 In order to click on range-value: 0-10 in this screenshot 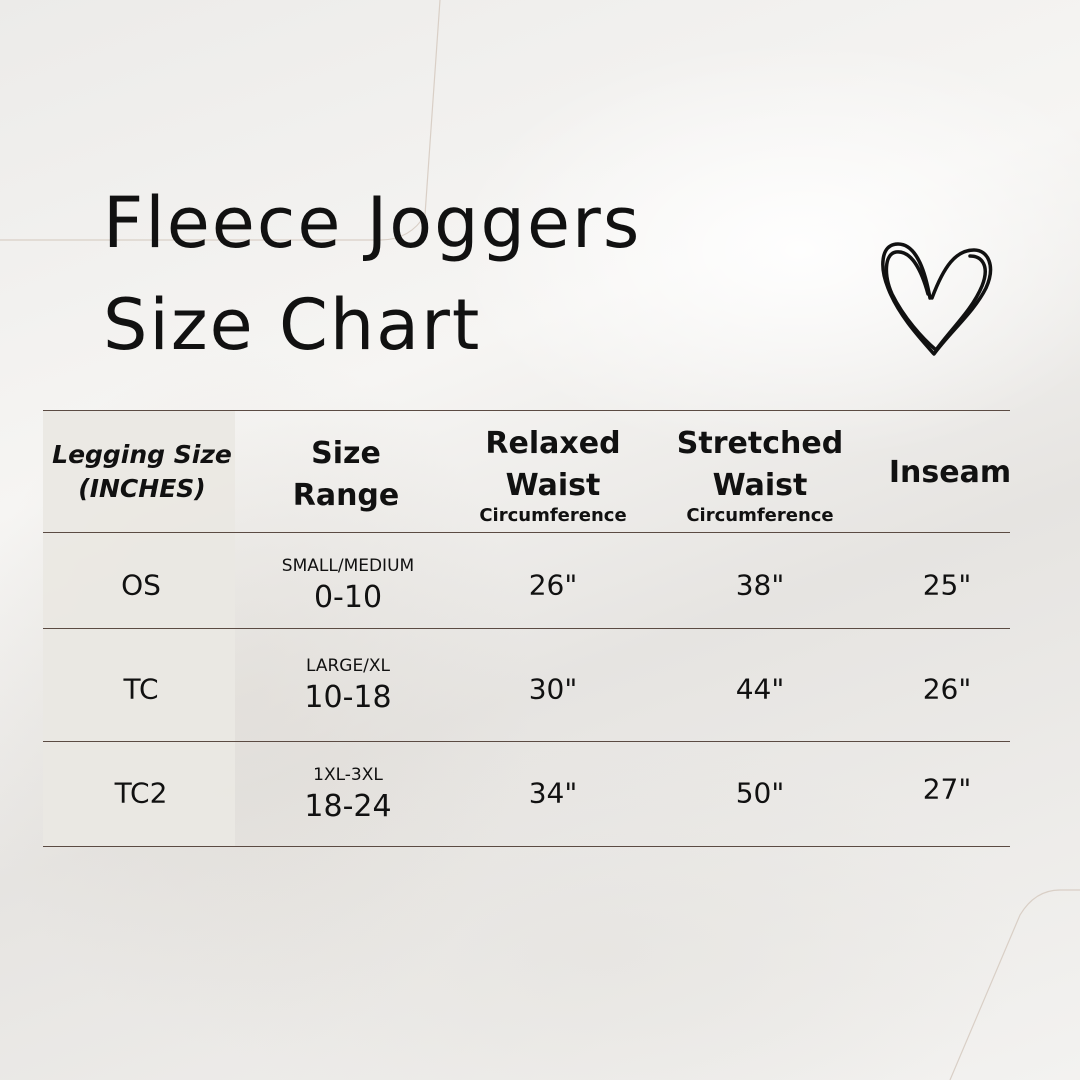, I will do `click(348, 597)`.